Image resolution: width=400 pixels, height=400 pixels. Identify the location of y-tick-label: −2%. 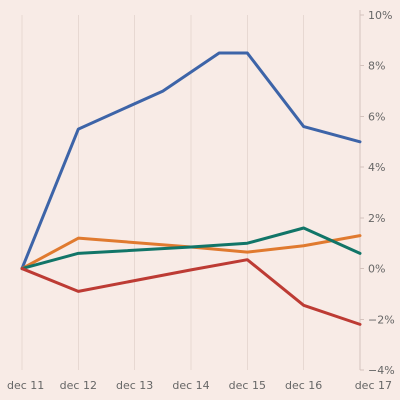
(381, 319).